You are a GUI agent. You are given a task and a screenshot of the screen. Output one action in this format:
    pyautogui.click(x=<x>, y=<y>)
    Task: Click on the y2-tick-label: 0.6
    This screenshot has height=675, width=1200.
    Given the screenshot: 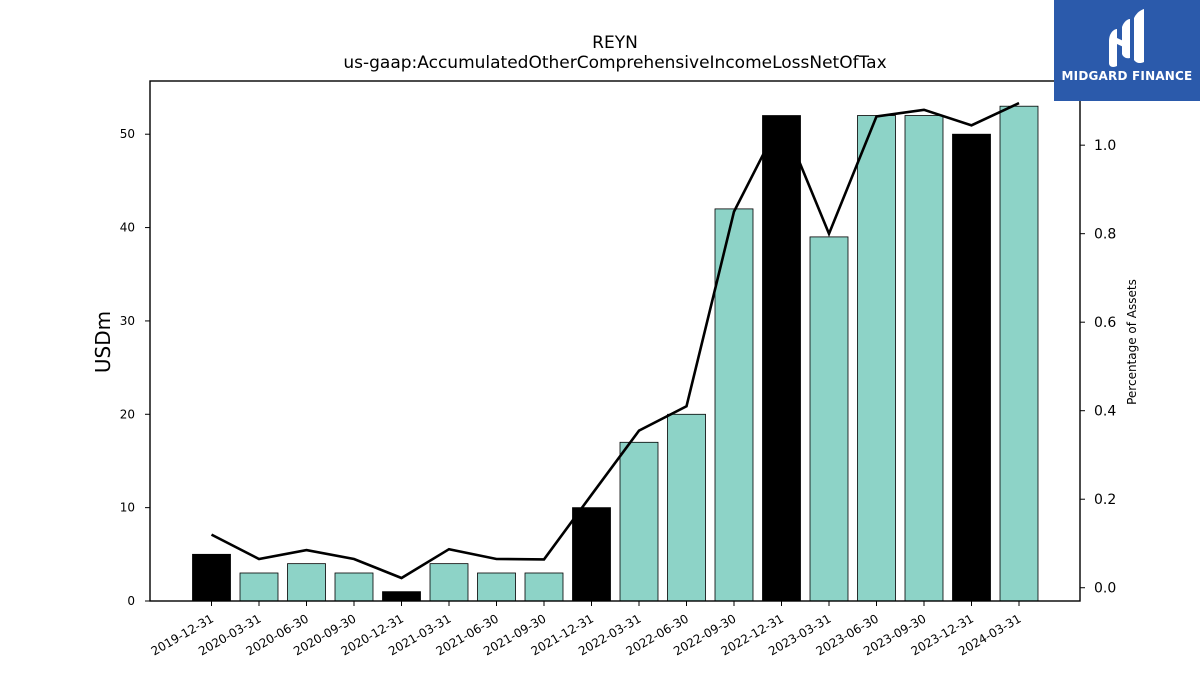 What is the action you would take?
    pyautogui.click(x=1105, y=323)
    